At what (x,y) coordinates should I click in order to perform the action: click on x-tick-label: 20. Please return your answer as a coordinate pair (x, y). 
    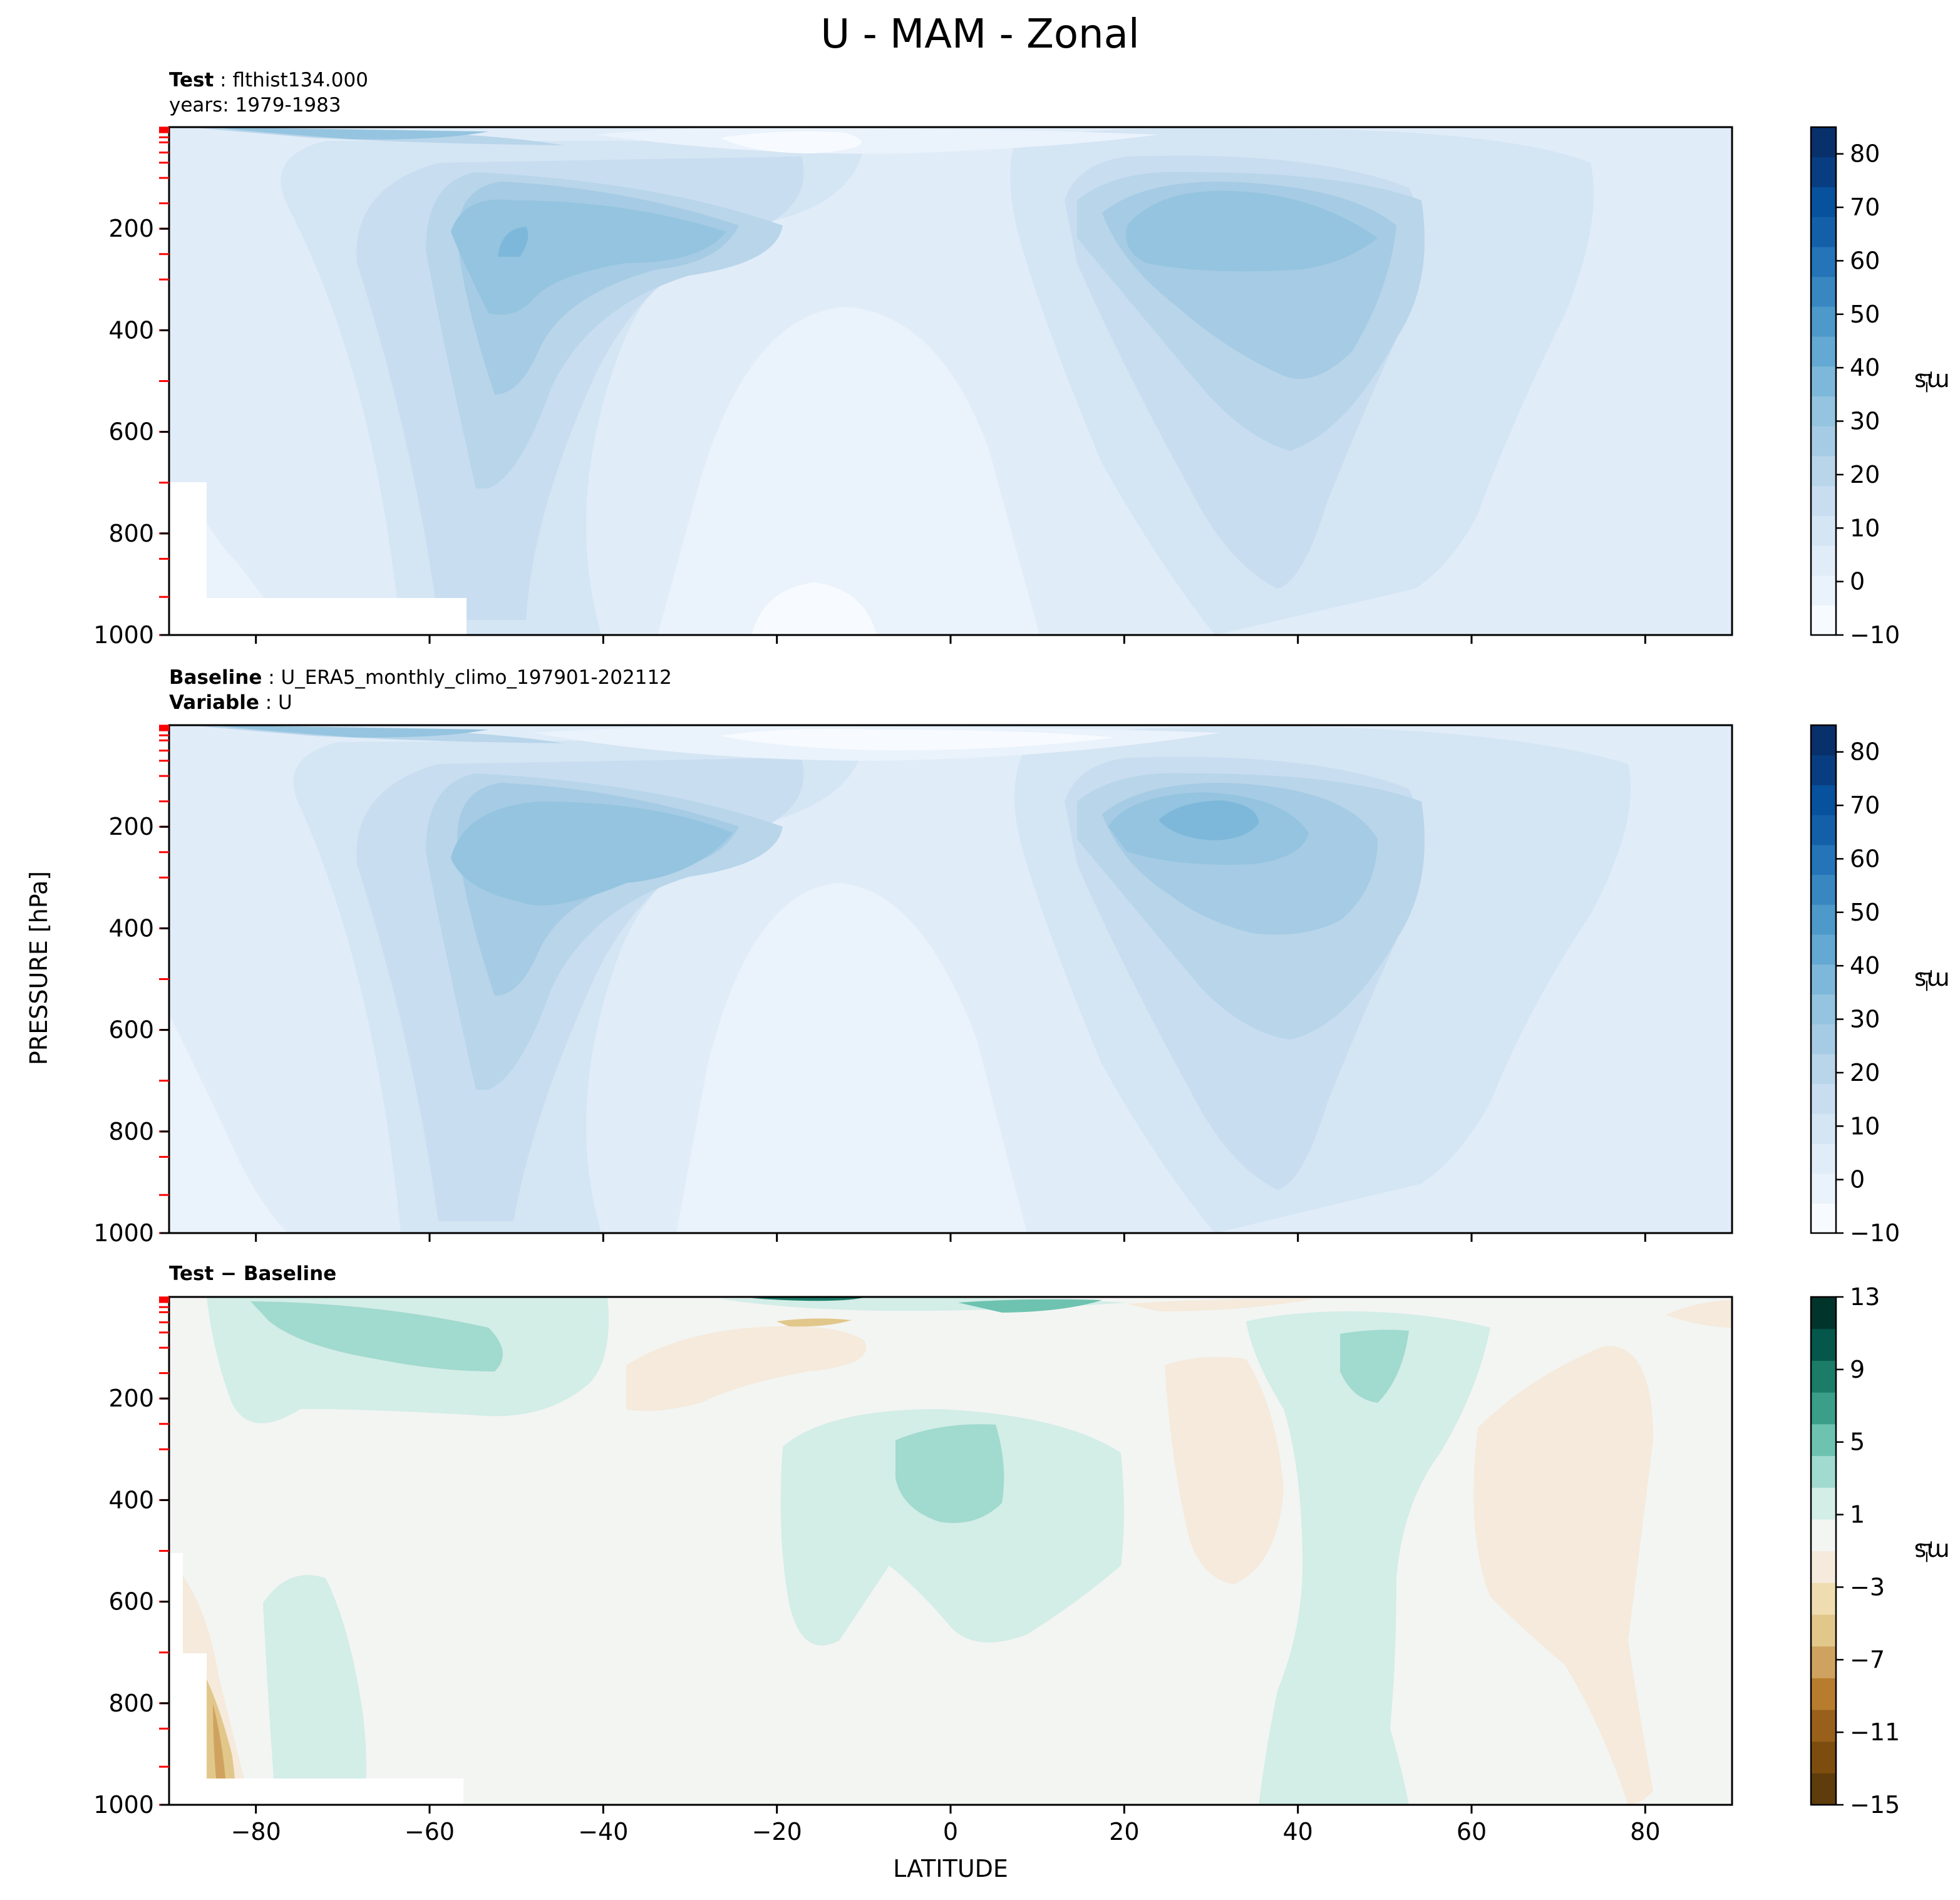
    Looking at the image, I should click on (1124, 1832).